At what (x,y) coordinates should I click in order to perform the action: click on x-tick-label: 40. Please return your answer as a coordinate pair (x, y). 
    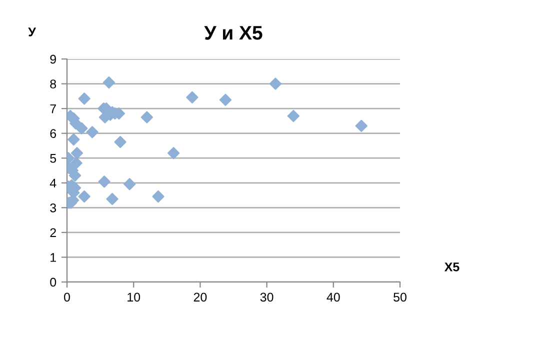
    Looking at the image, I should click on (333, 297).